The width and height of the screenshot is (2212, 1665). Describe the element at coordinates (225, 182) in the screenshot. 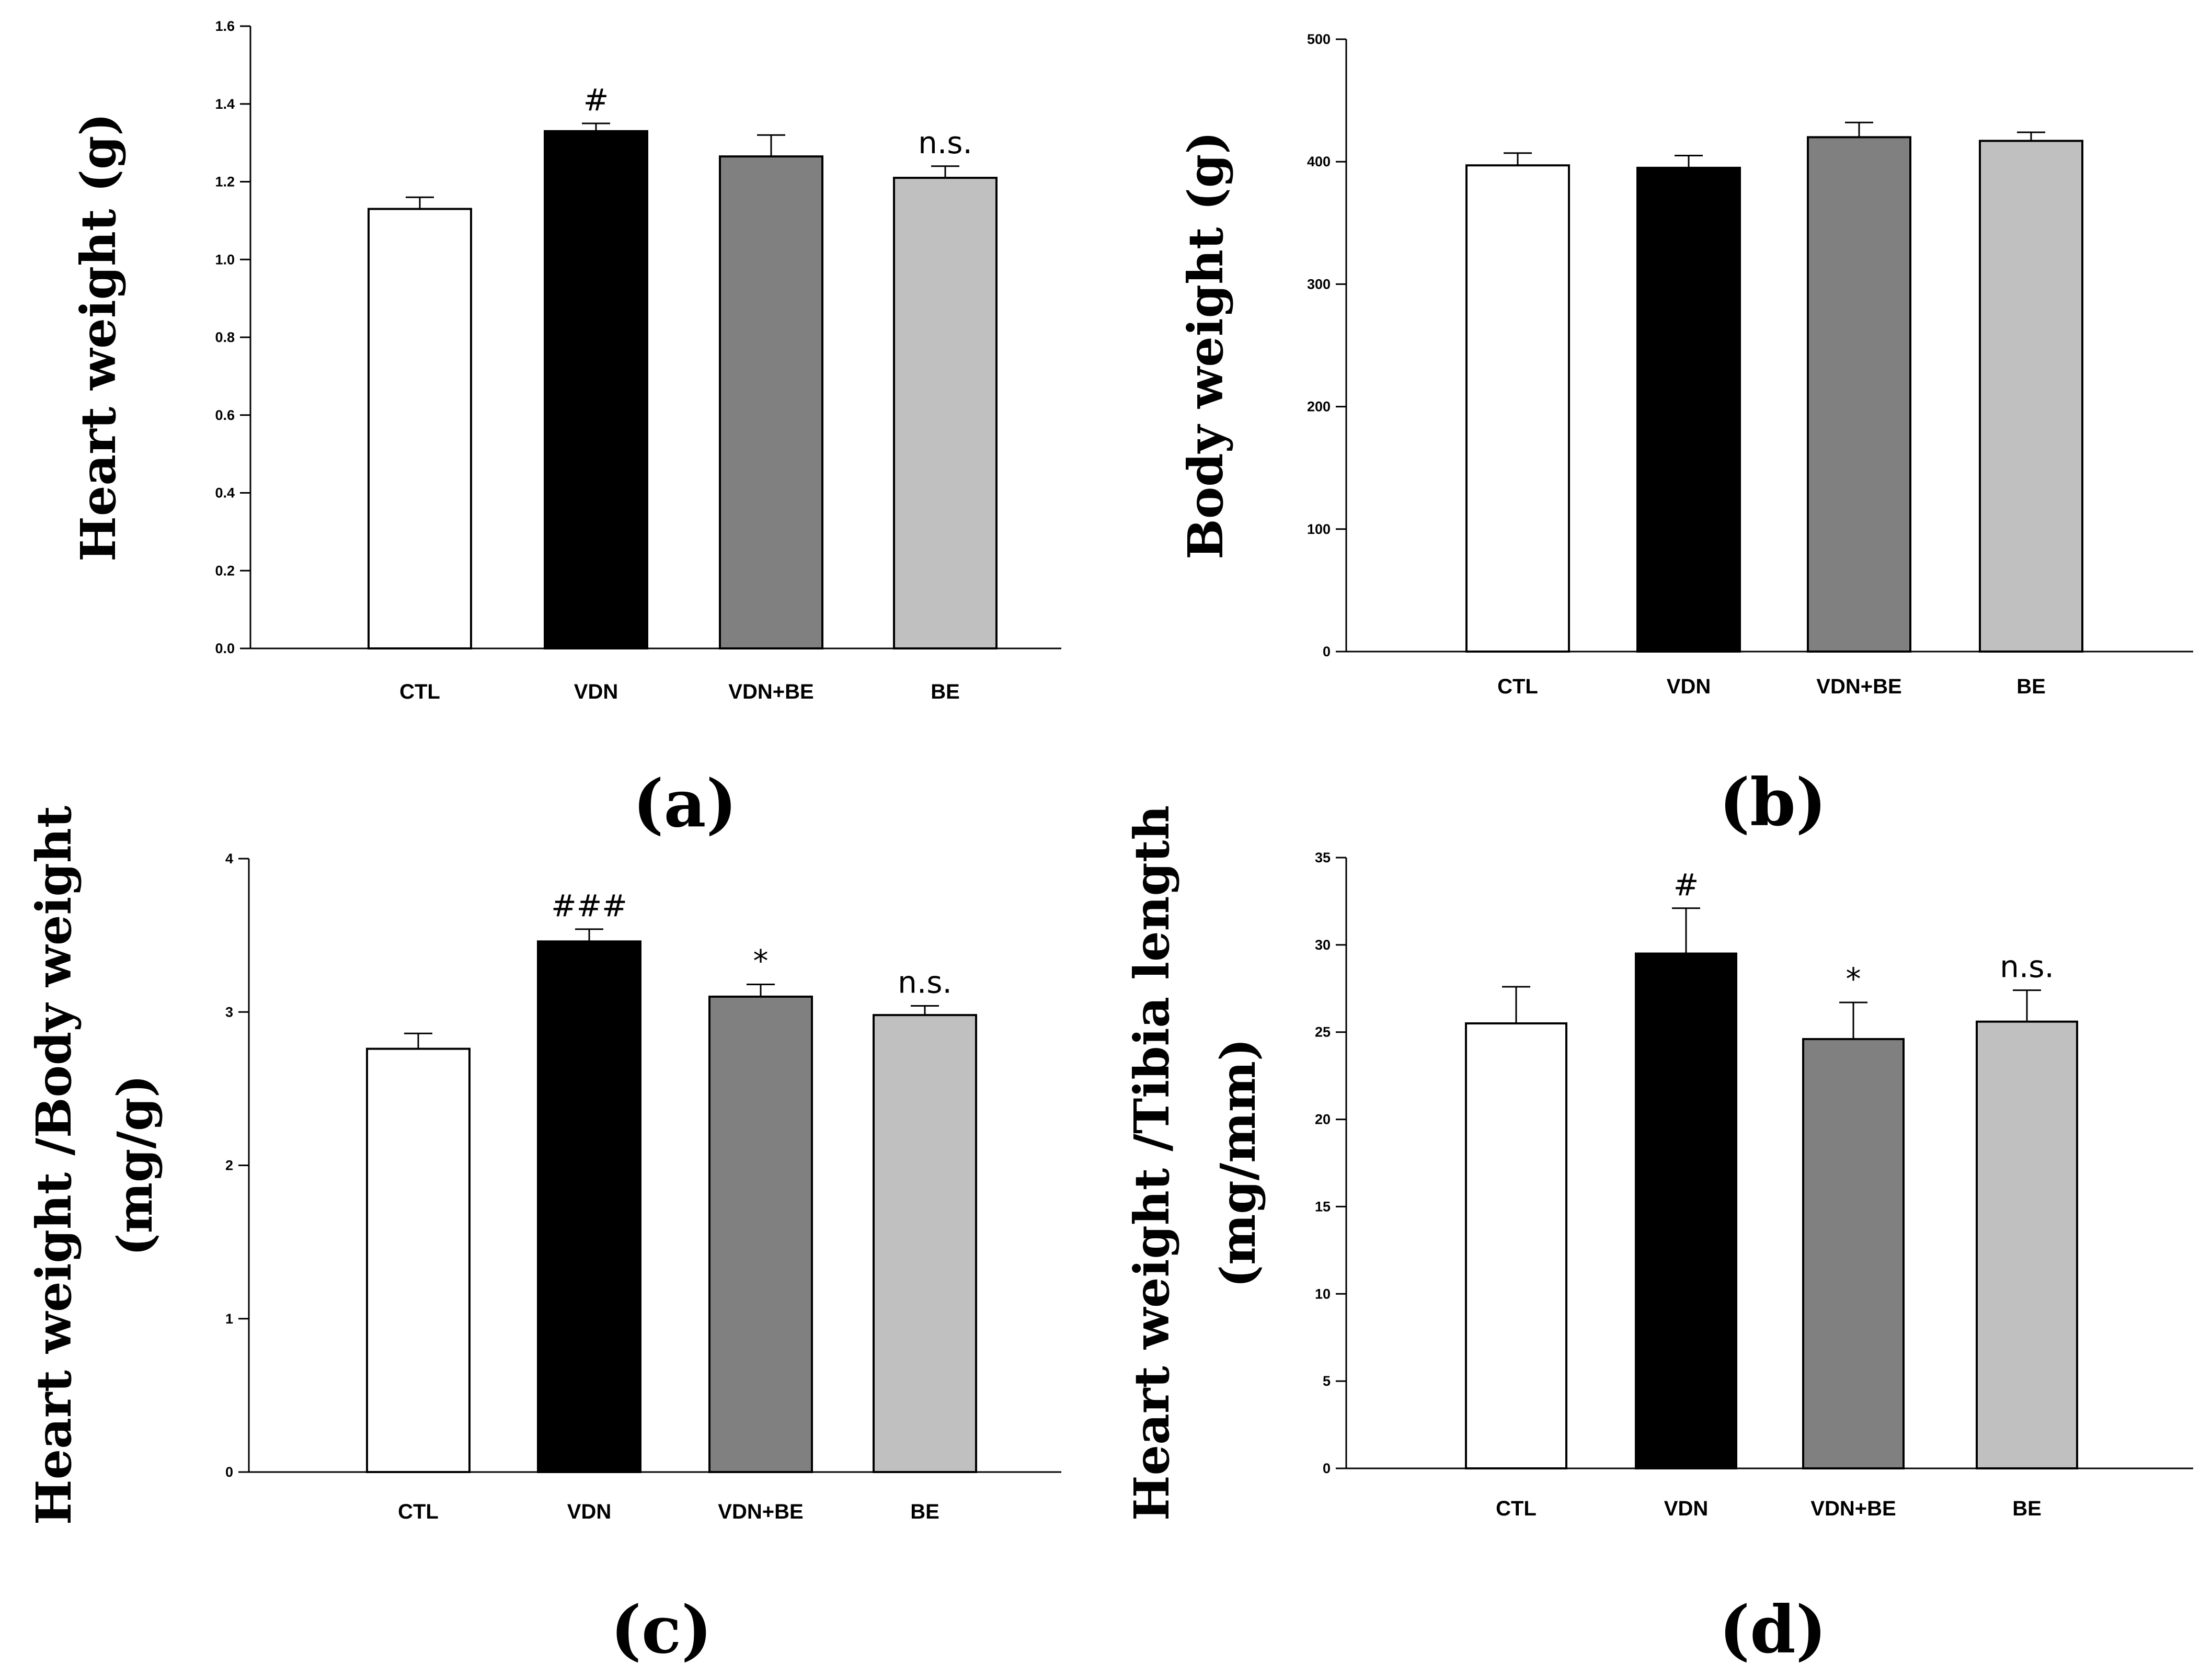

I see `y-tick-label: 1.2` at that location.